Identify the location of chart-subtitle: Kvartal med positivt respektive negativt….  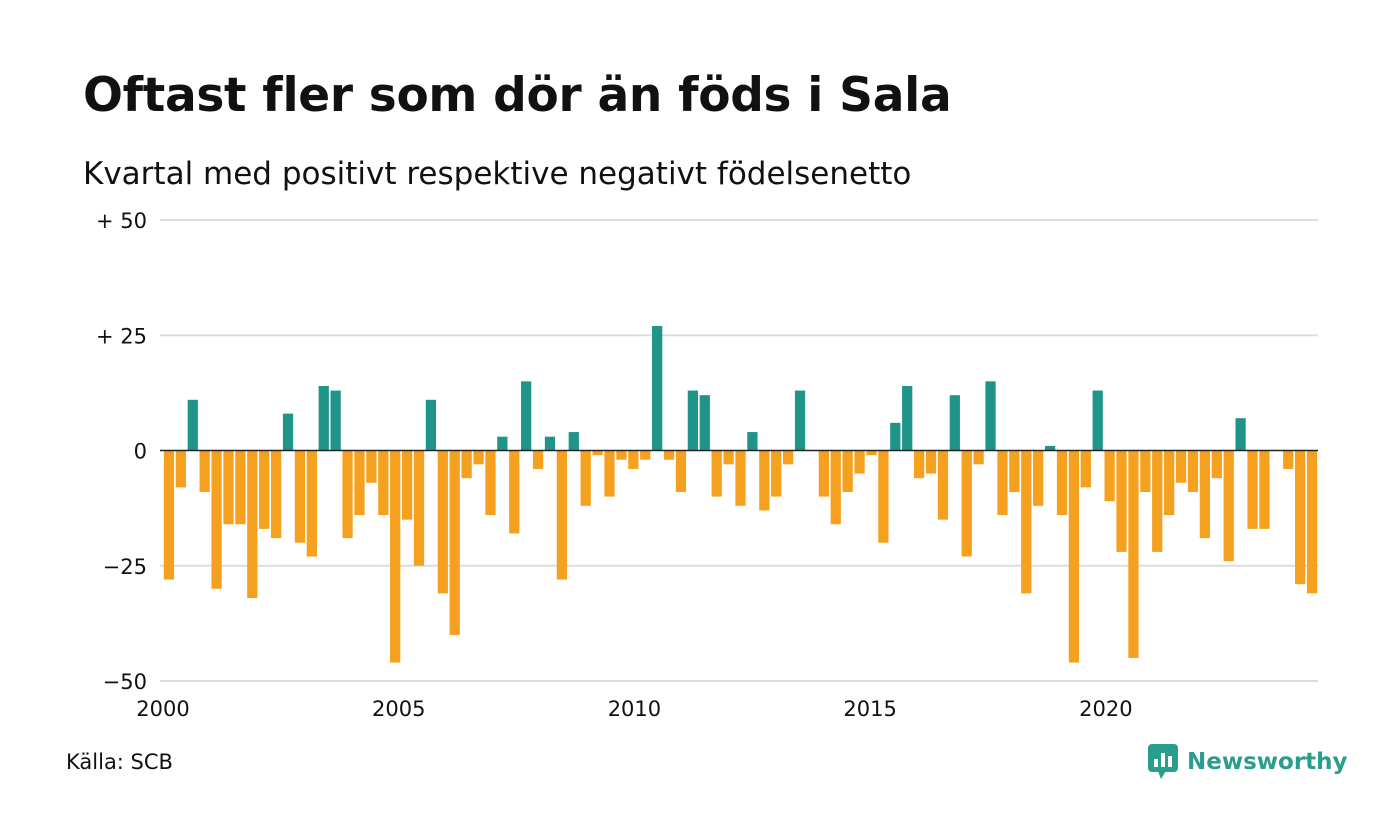
(497, 174).